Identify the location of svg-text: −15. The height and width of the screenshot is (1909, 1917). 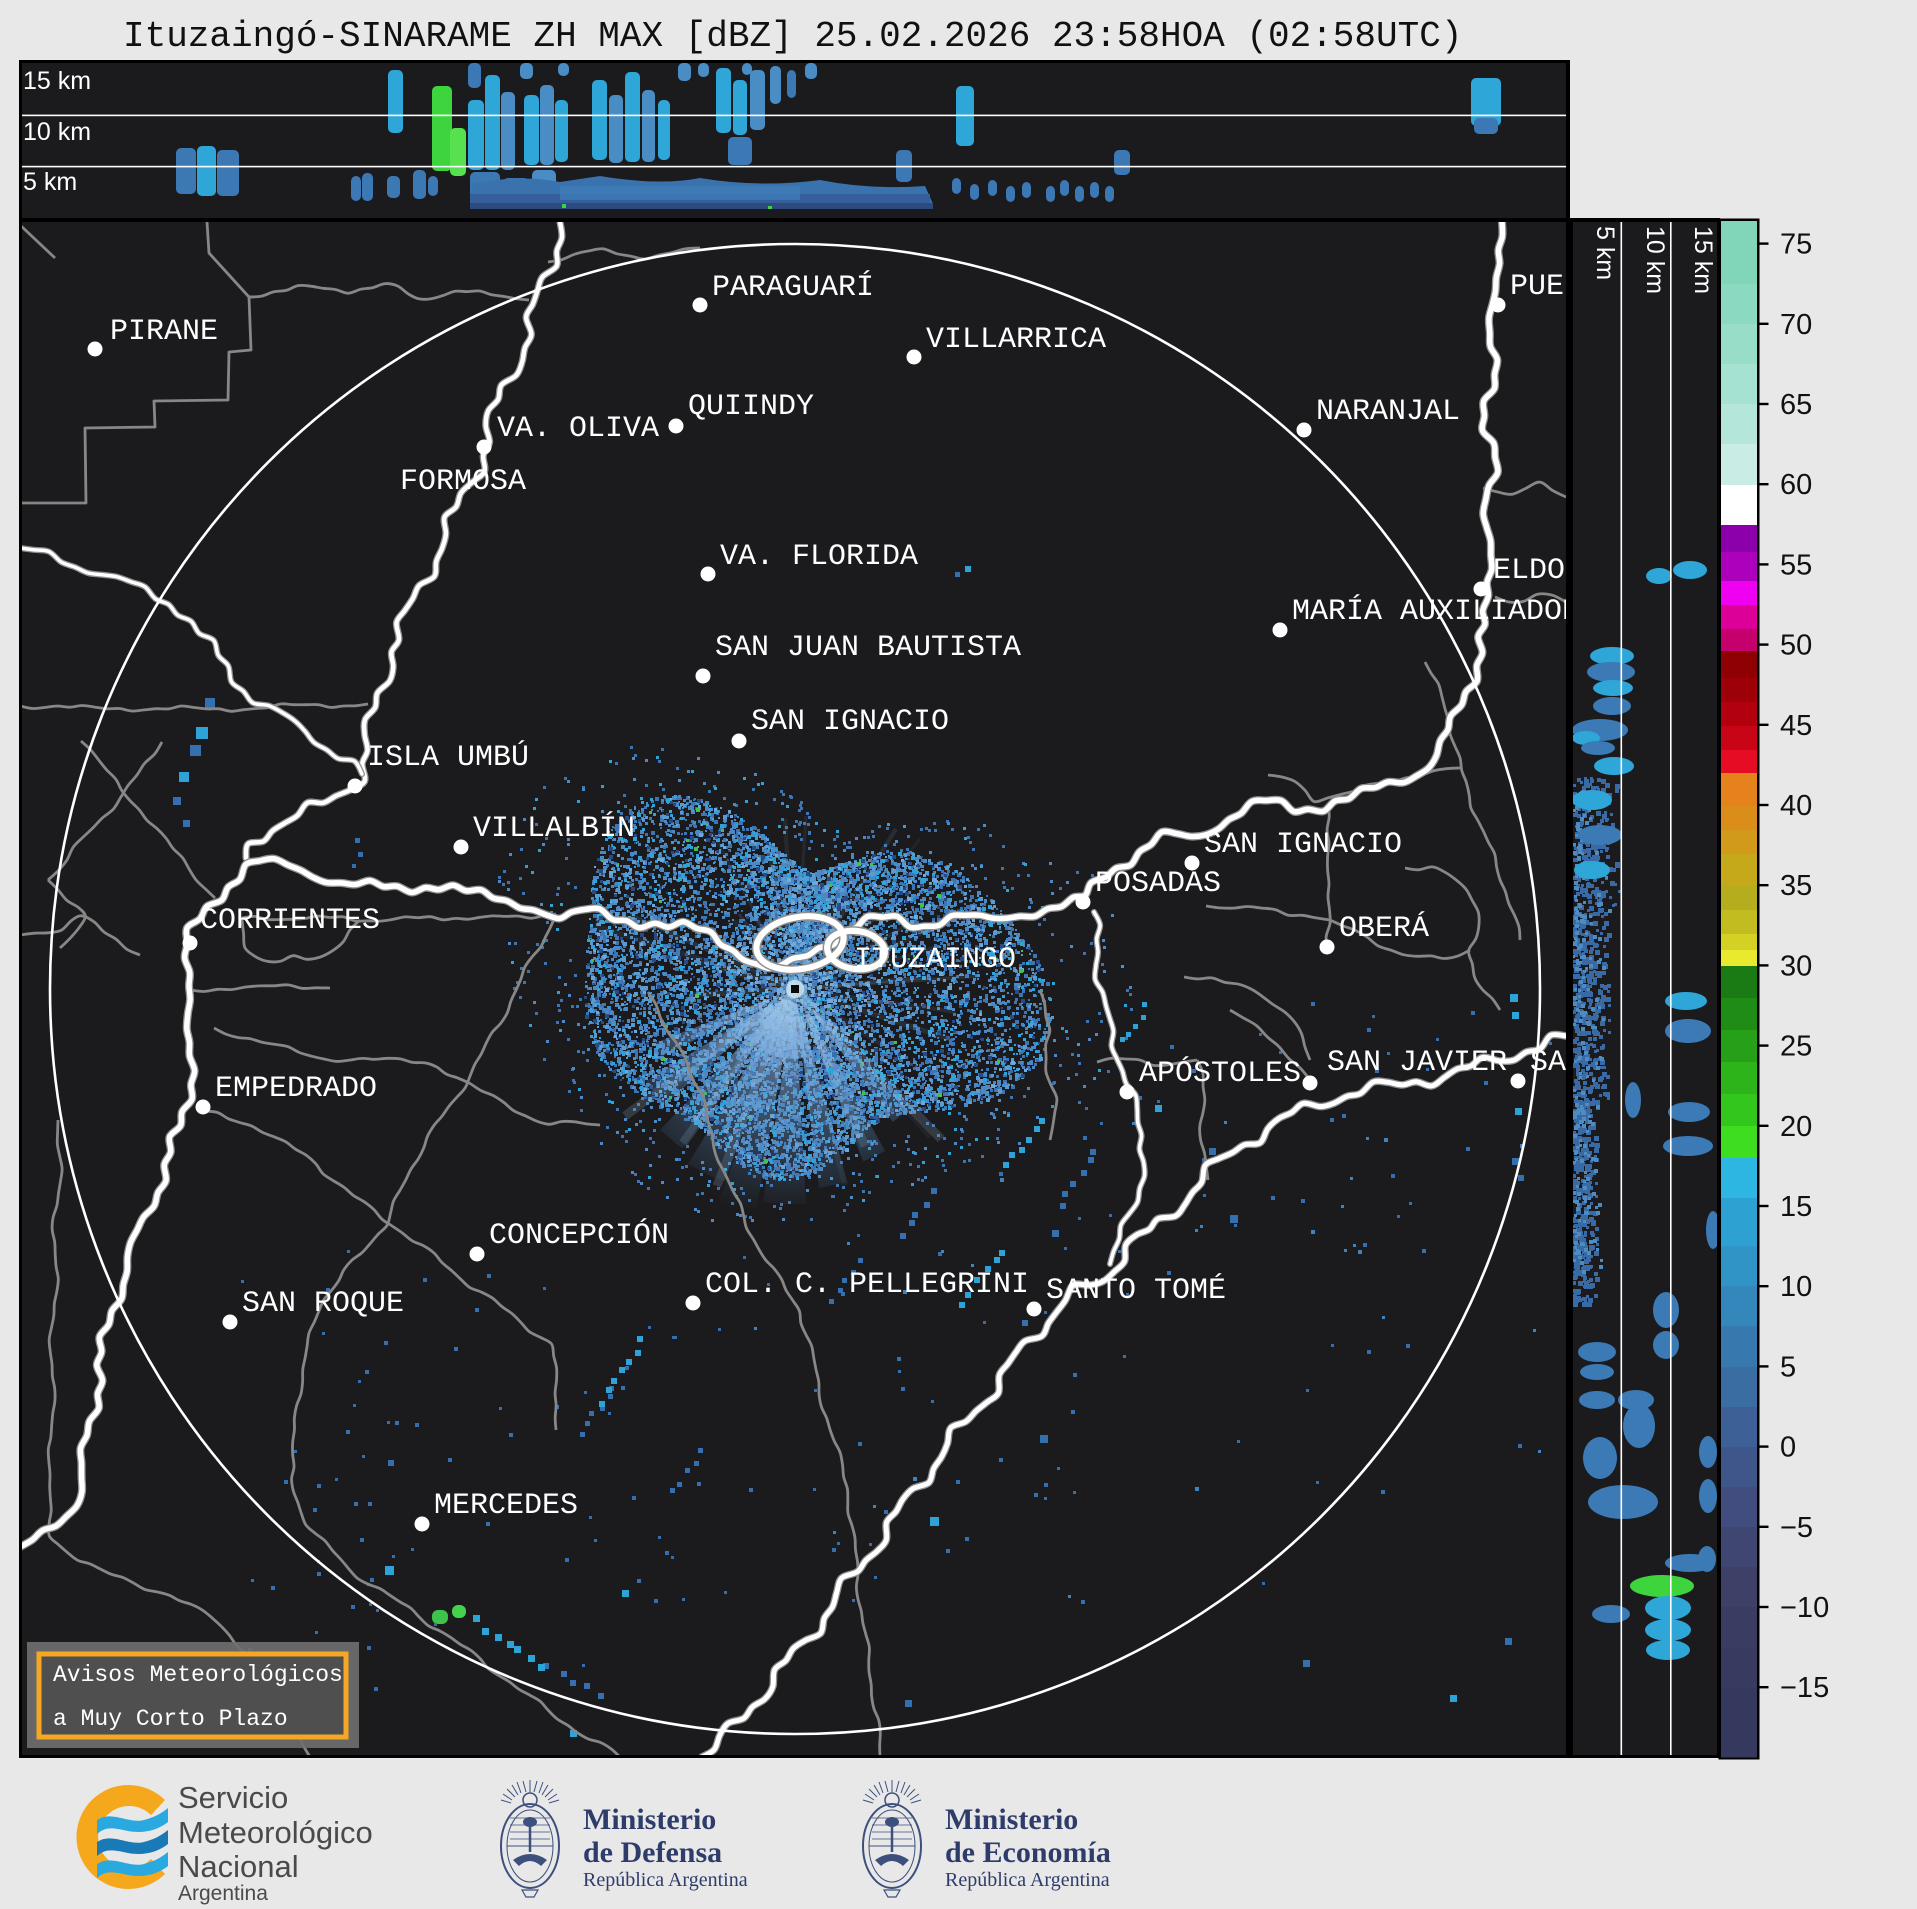
(1804, 1688).